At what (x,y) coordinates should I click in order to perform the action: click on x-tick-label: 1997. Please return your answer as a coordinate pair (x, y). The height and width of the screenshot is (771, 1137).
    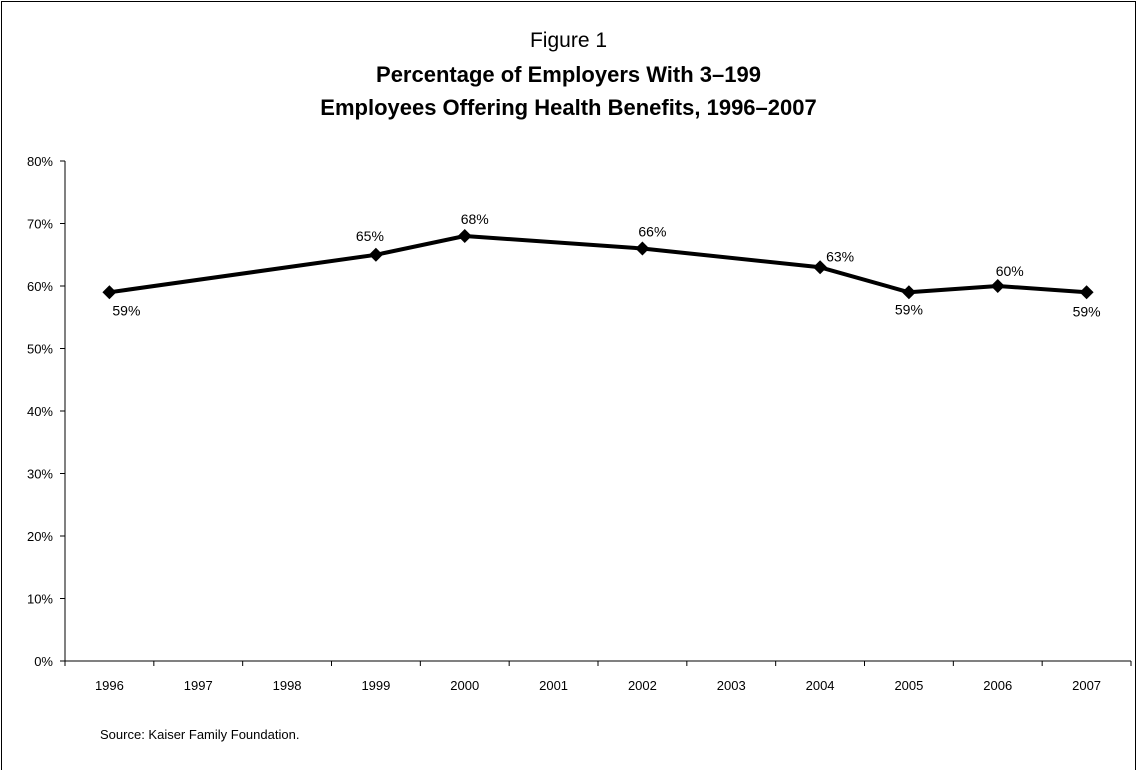
    Looking at the image, I should click on (198, 685).